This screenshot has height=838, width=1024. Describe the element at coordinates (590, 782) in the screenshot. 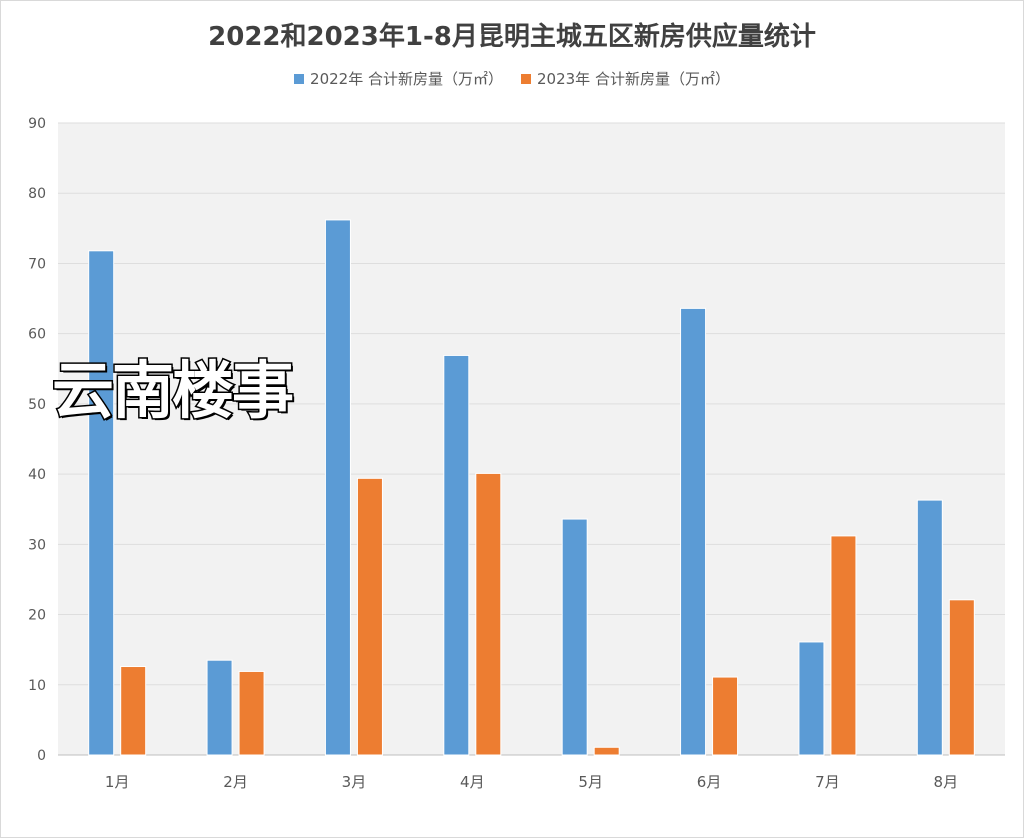

I see `x-tick-label: 5月` at that location.